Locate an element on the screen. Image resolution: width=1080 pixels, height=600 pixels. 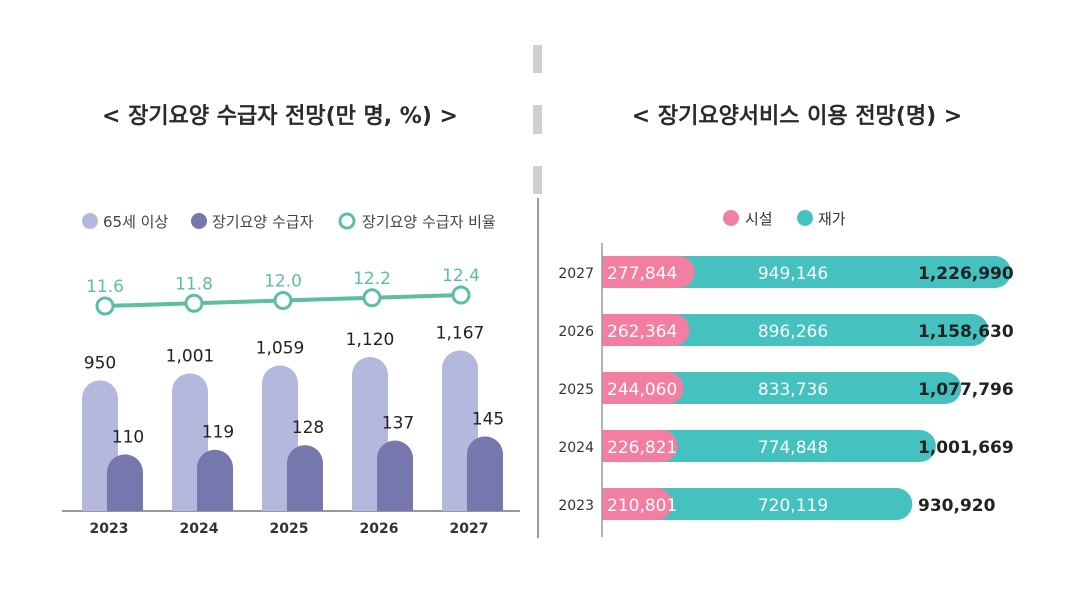
label-home-2024: 774,848 is located at coordinates (793, 448).